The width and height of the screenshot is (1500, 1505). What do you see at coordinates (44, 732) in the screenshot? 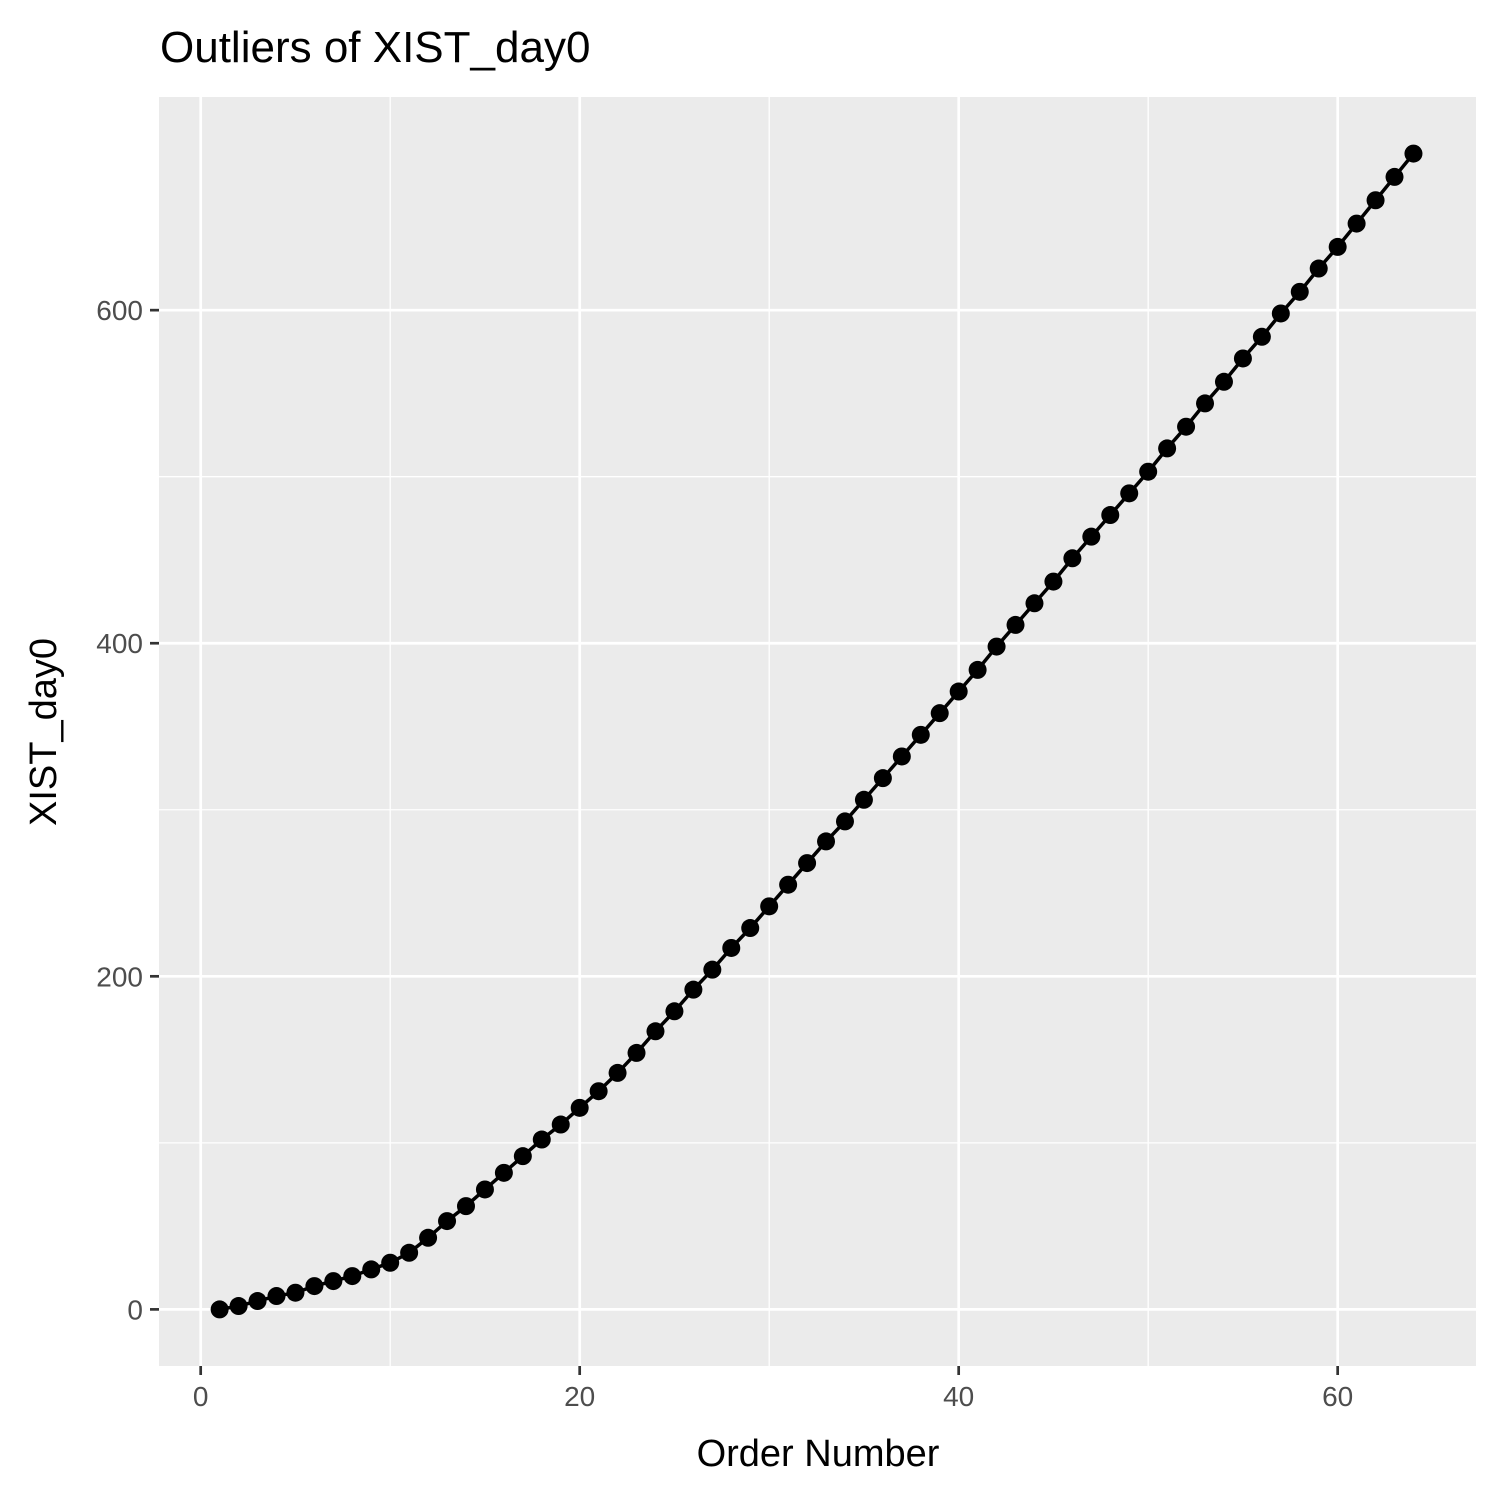
I see `y-axis-title: XIST_day0` at bounding box center [44, 732].